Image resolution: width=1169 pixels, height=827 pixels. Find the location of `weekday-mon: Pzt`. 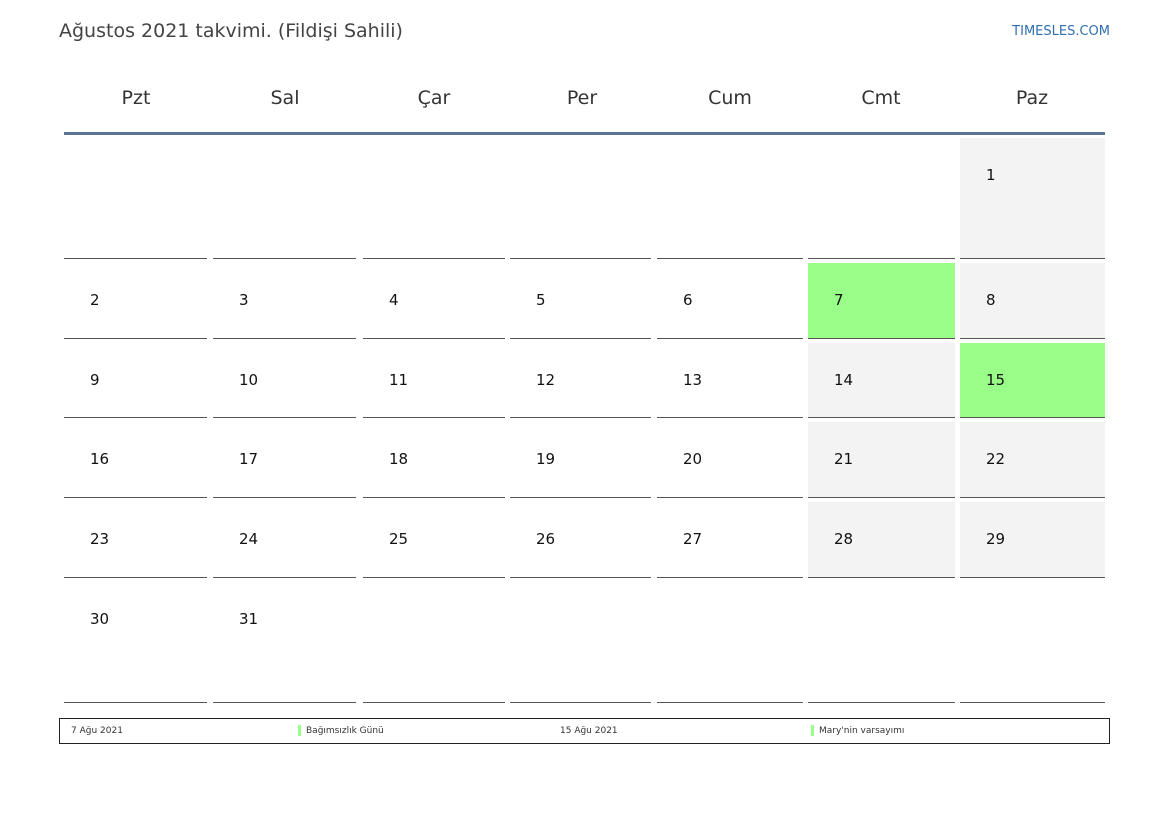

weekday-mon: Pzt is located at coordinates (136, 98).